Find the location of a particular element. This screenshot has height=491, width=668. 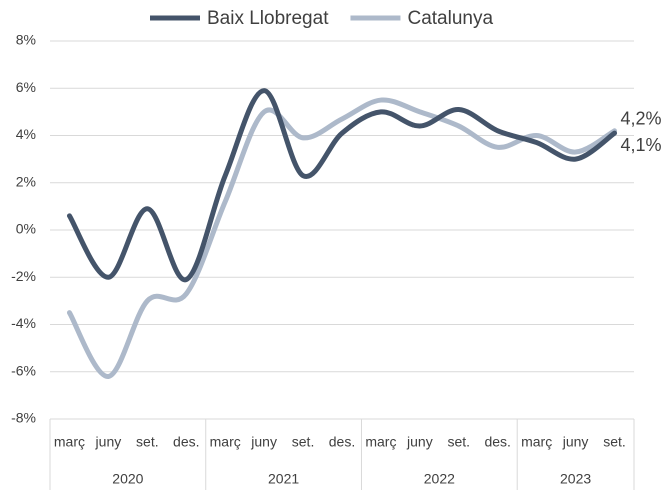

x-group-label: 2021 is located at coordinates (283, 479).